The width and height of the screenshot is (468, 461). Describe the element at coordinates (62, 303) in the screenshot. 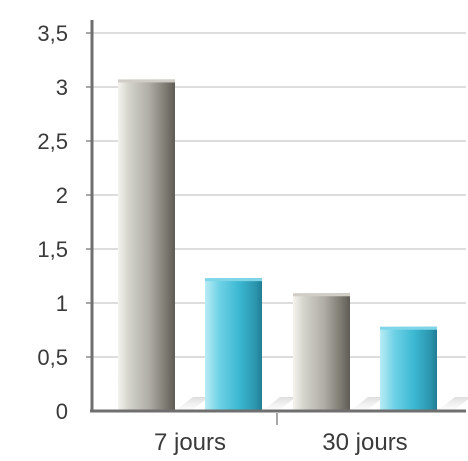

I see `y-tick-label: 1` at that location.